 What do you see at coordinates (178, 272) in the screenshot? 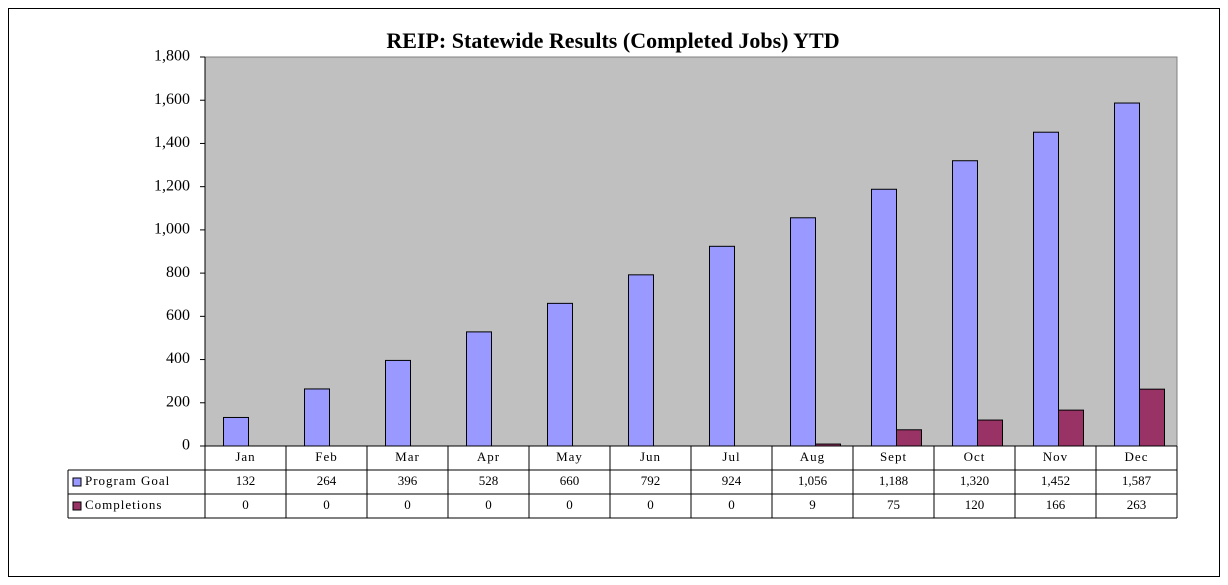
I see `y-tick-label: 800` at bounding box center [178, 272].